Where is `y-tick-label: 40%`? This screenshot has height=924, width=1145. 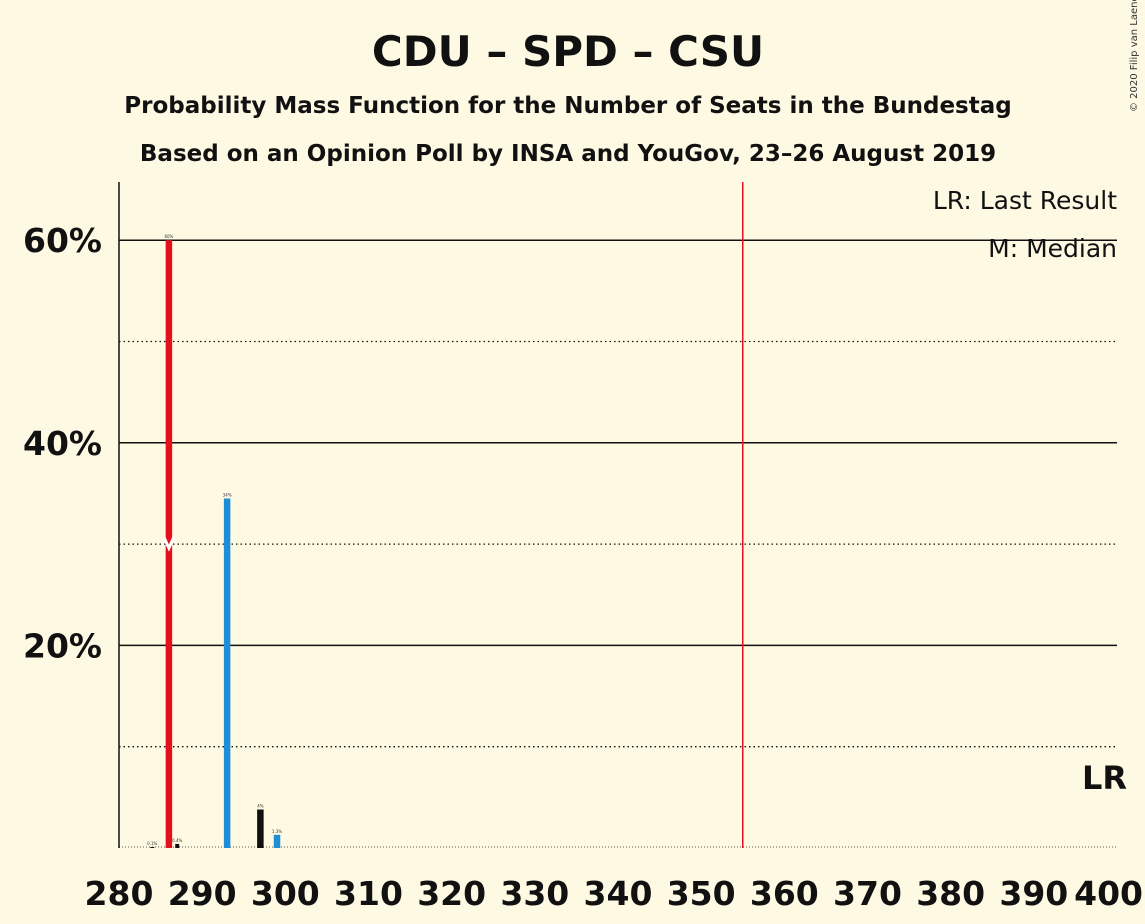 y-tick-label: 40% is located at coordinates (62, 443).